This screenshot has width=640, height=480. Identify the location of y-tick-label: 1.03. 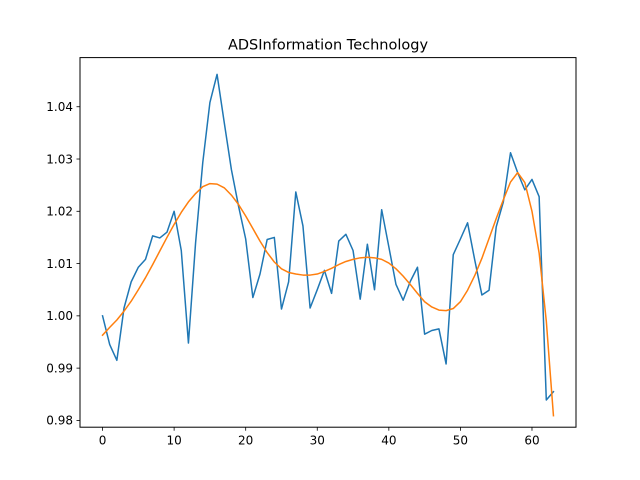
(59, 159).